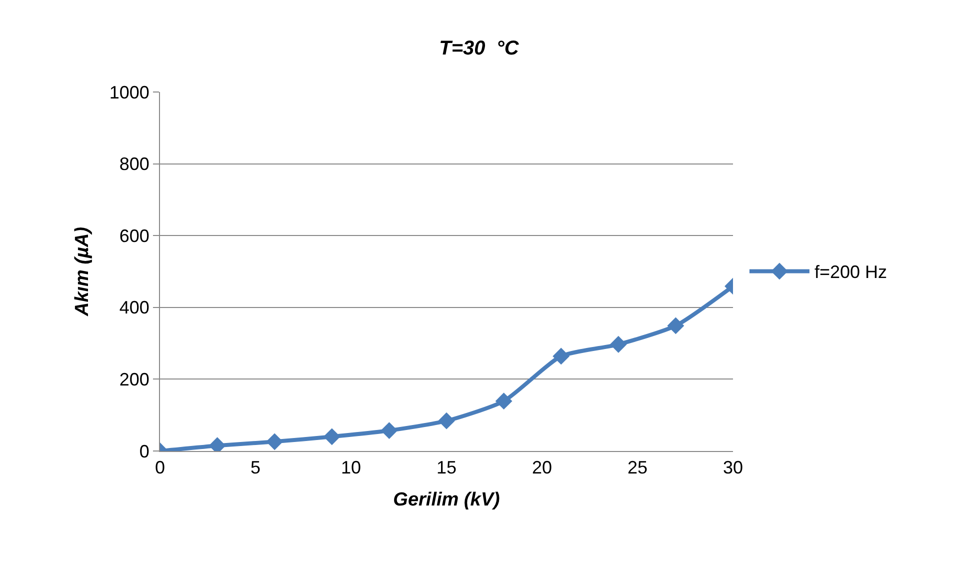 The height and width of the screenshot is (579, 958). Describe the element at coordinates (134, 380) in the screenshot. I see `y-tick-label: 200` at that location.